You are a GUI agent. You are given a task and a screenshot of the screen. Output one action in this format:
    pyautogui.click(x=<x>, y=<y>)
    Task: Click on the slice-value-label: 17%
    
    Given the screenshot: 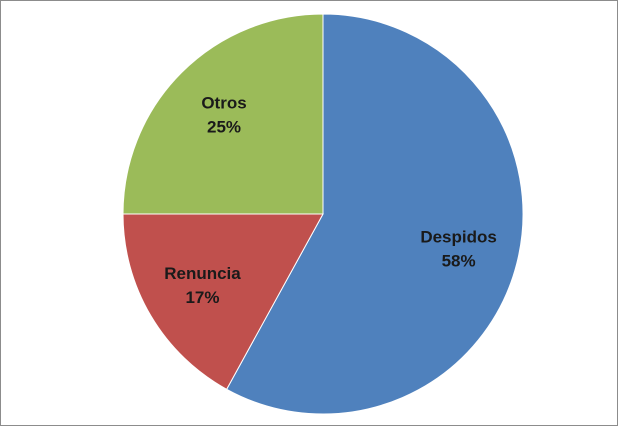 What is the action you would take?
    pyautogui.click(x=202, y=297)
    